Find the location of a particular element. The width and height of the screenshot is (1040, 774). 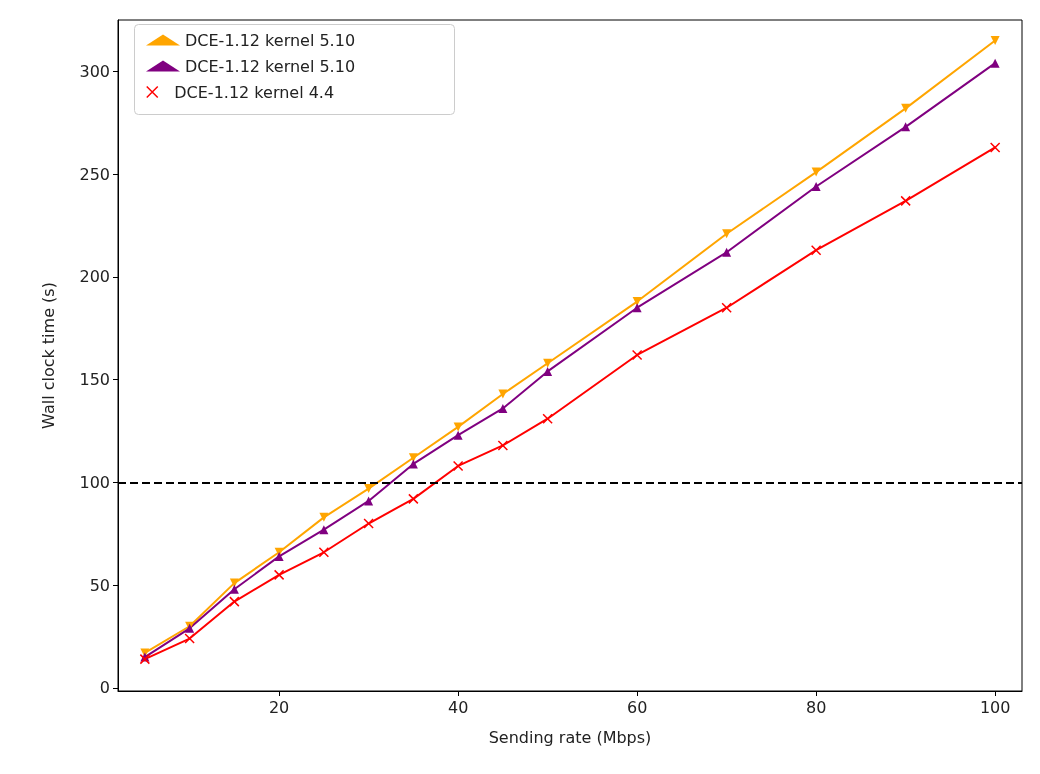

y-tick-label: 0 is located at coordinates (104, 688).